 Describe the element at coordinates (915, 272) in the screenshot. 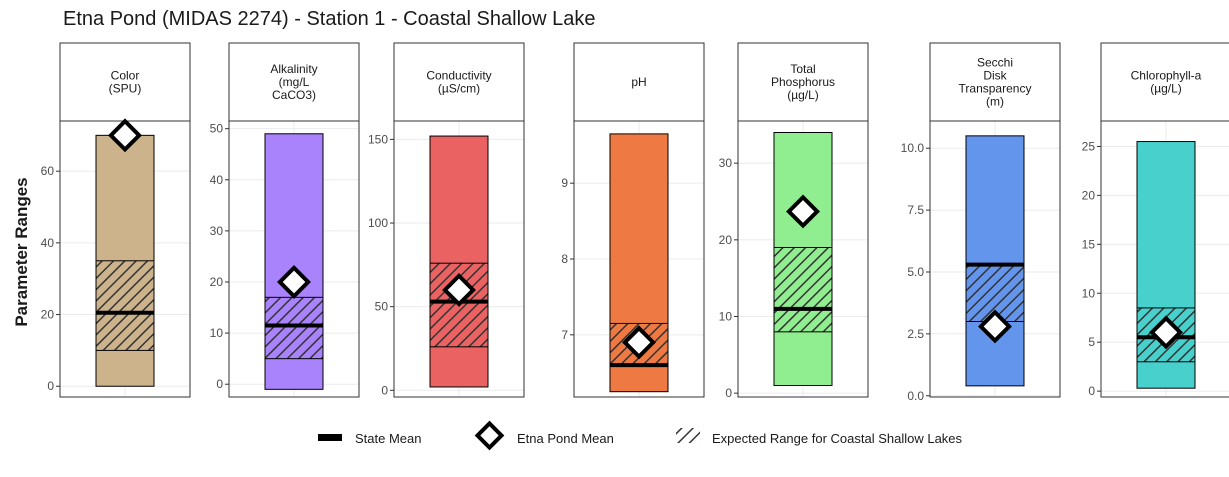

I see `y-tick-label: 5.0` at that location.